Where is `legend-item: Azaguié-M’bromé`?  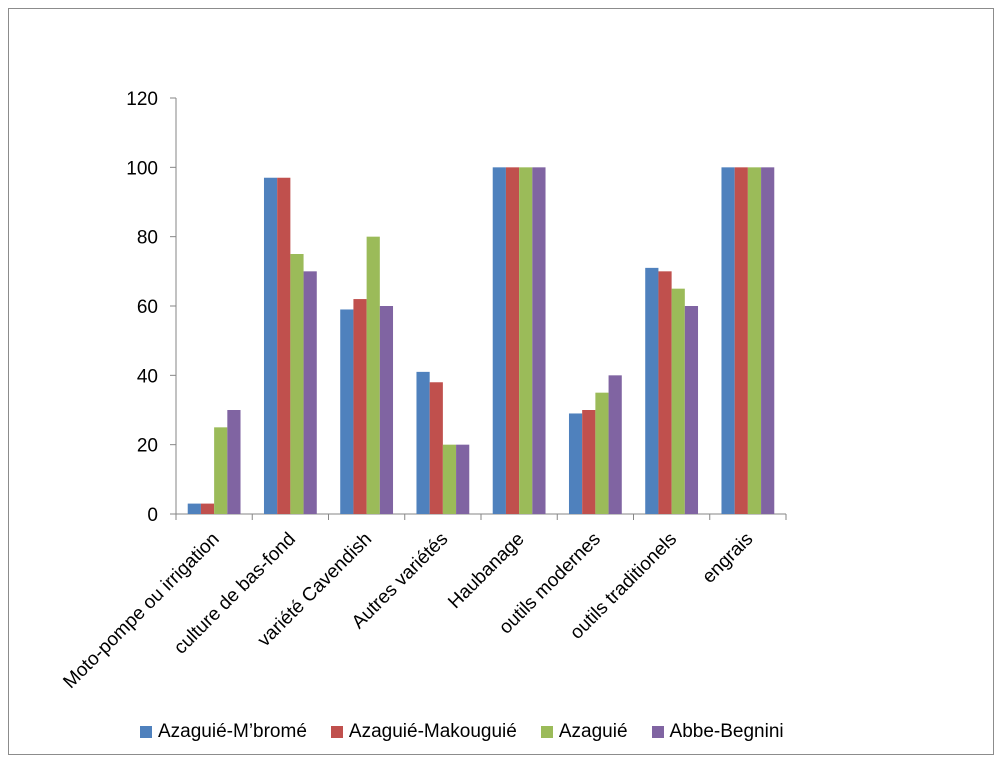 legend-item: Azaguié-M’bromé is located at coordinates (223, 732).